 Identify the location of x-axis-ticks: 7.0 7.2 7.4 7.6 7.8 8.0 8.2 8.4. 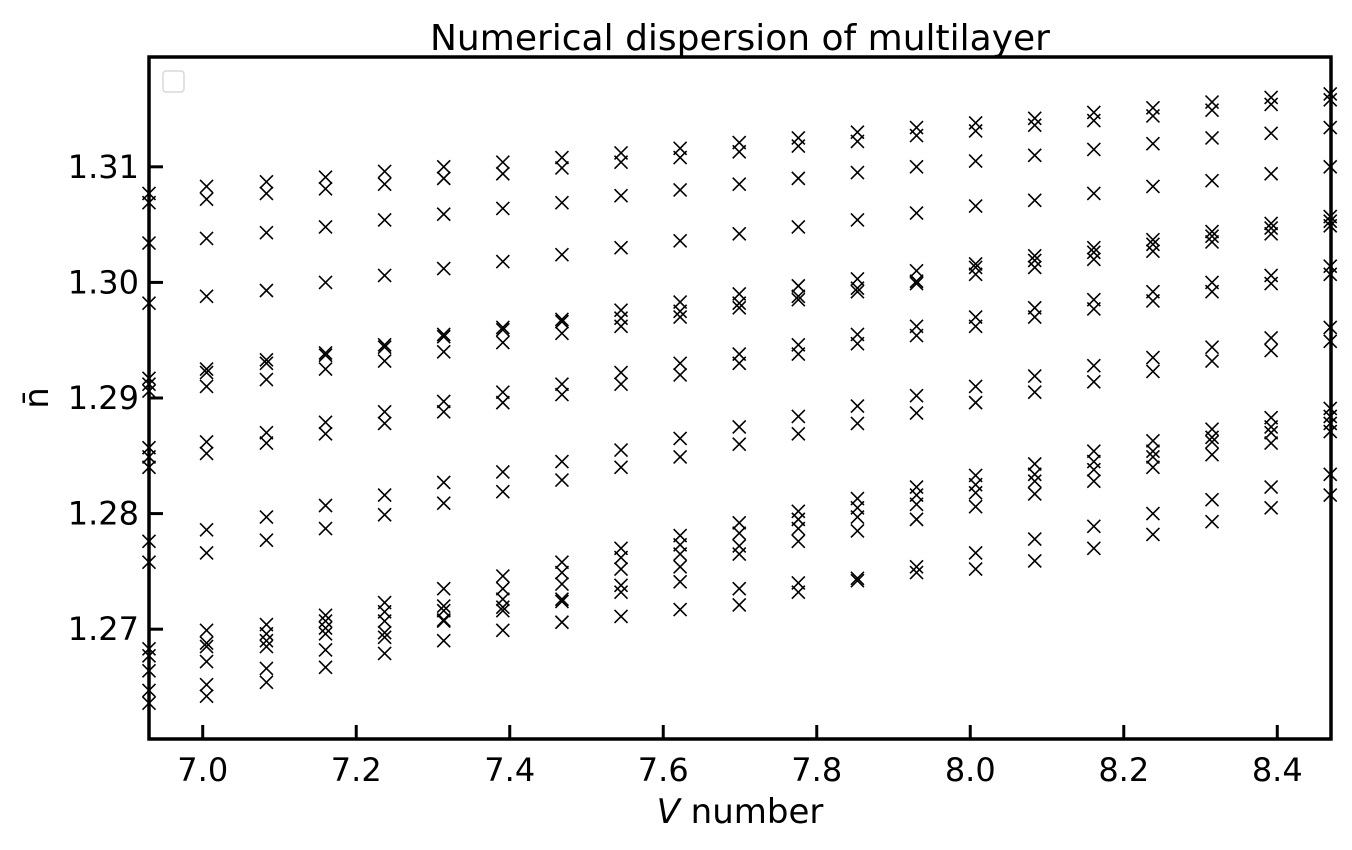
(740, 757).